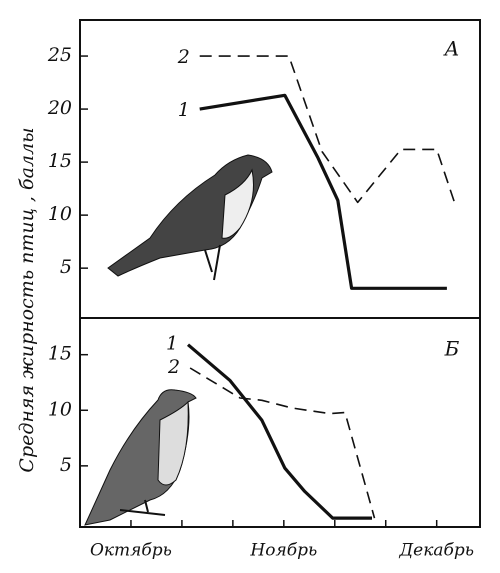  Describe the element at coordinates (450, 49) in the screenshot. I see `panel-label: А` at that location.